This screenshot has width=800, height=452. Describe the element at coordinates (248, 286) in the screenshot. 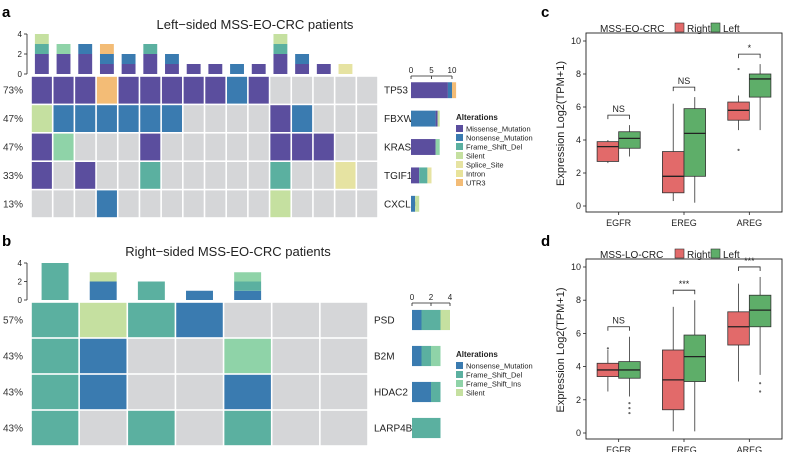

I see `top-bar-5-frame-shift-del` at that location.